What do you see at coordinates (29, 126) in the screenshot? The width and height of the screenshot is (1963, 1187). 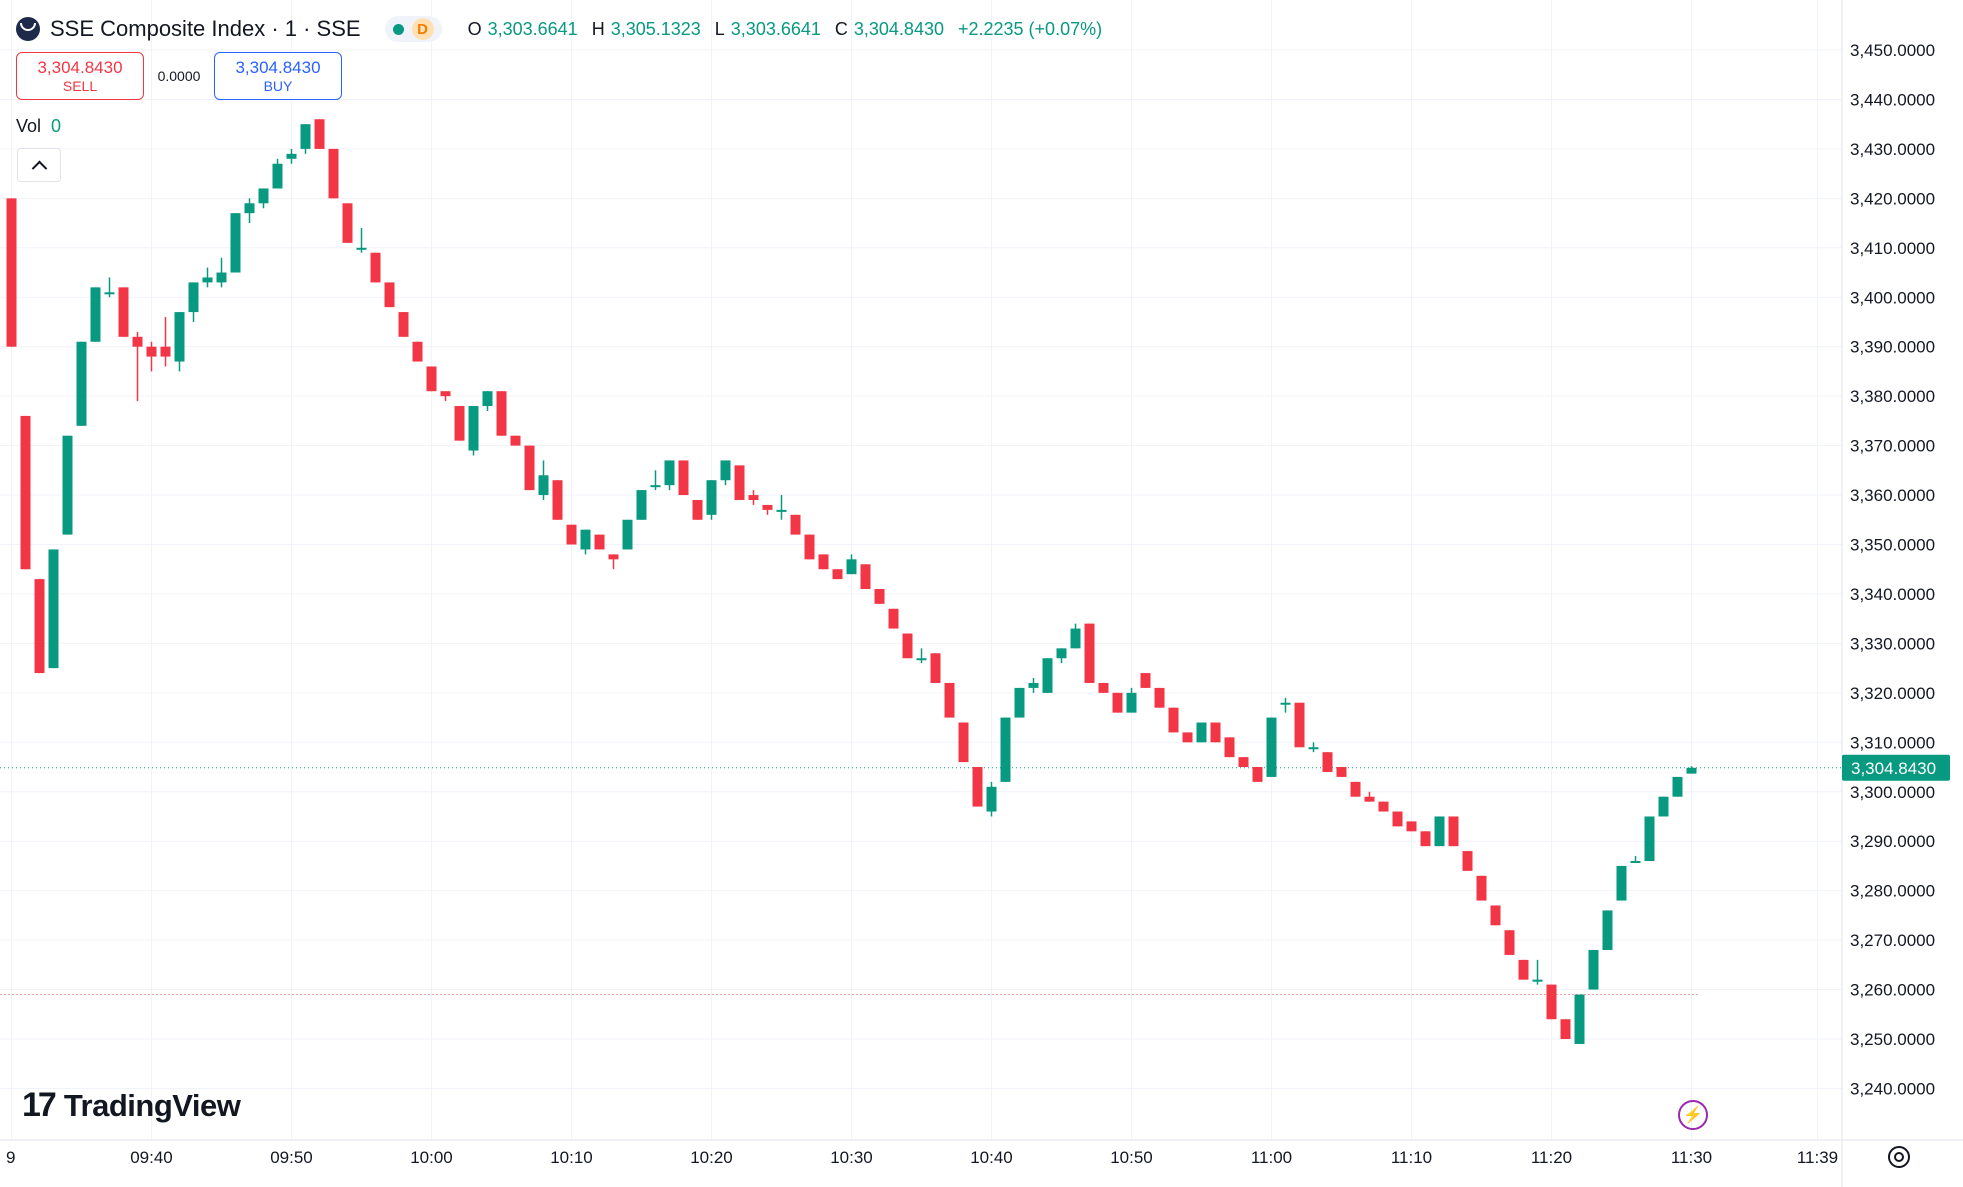 I see `volume-label: Vol` at bounding box center [29, 126].